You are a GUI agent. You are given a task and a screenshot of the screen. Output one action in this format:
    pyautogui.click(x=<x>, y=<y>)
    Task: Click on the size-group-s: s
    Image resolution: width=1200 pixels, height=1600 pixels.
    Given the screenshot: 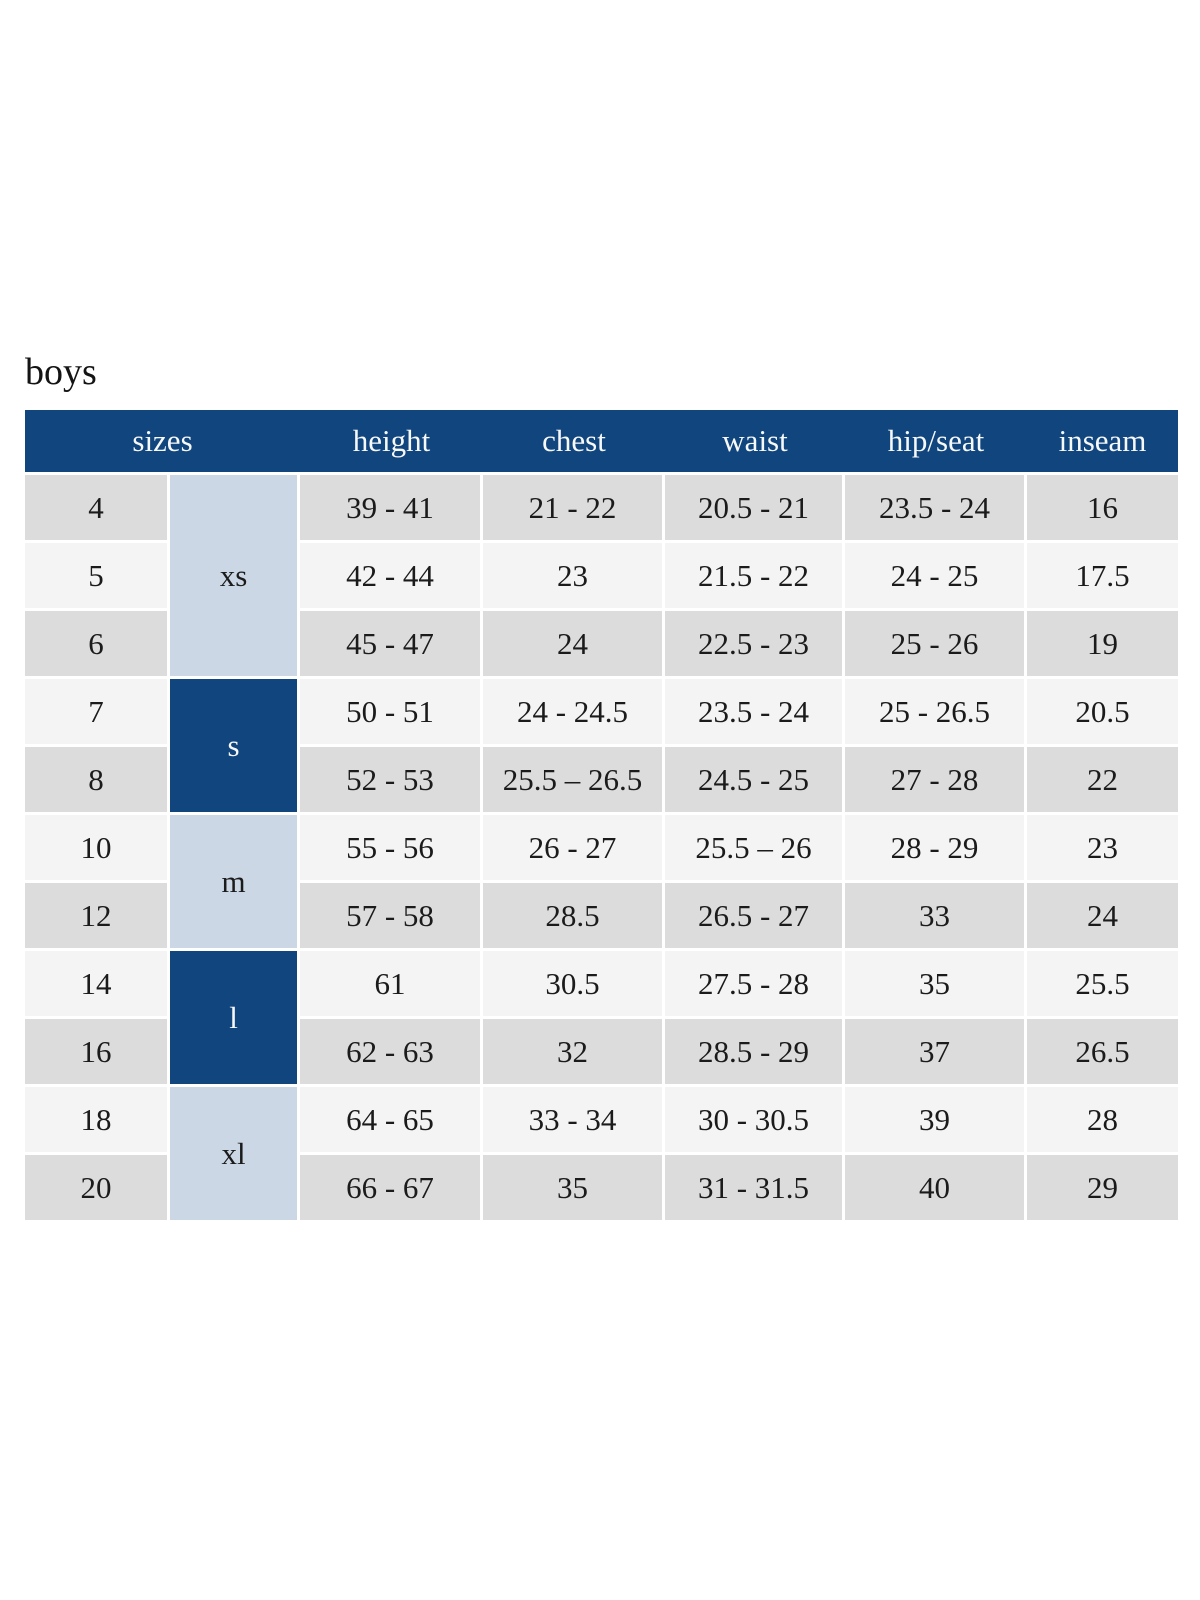 What is the action you would take?
    pyautogui.click(x=235, y=744)
    